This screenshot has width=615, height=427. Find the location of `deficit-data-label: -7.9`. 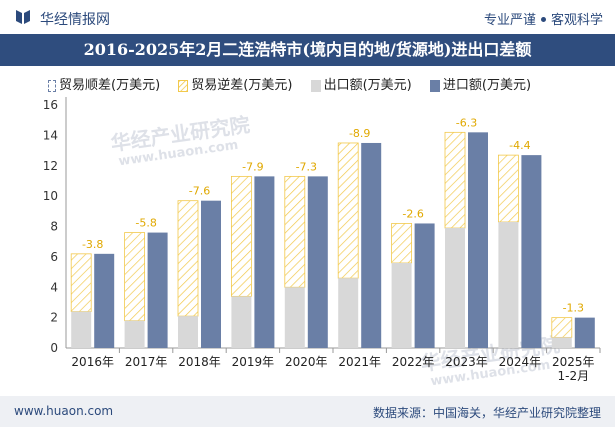

deficit-data-label: -7.9 is located at coordinates (252, 166).